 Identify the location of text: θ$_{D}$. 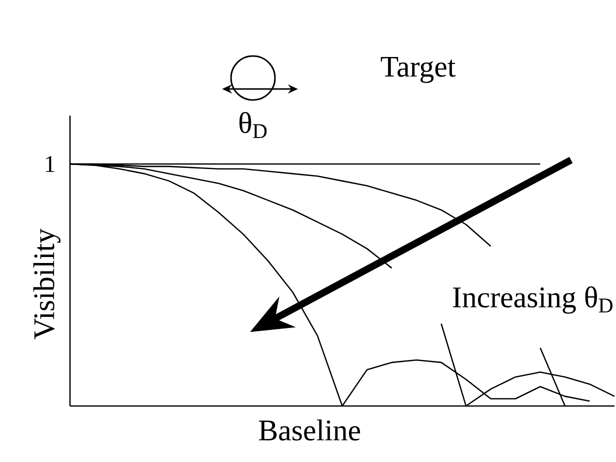
(253, 125).